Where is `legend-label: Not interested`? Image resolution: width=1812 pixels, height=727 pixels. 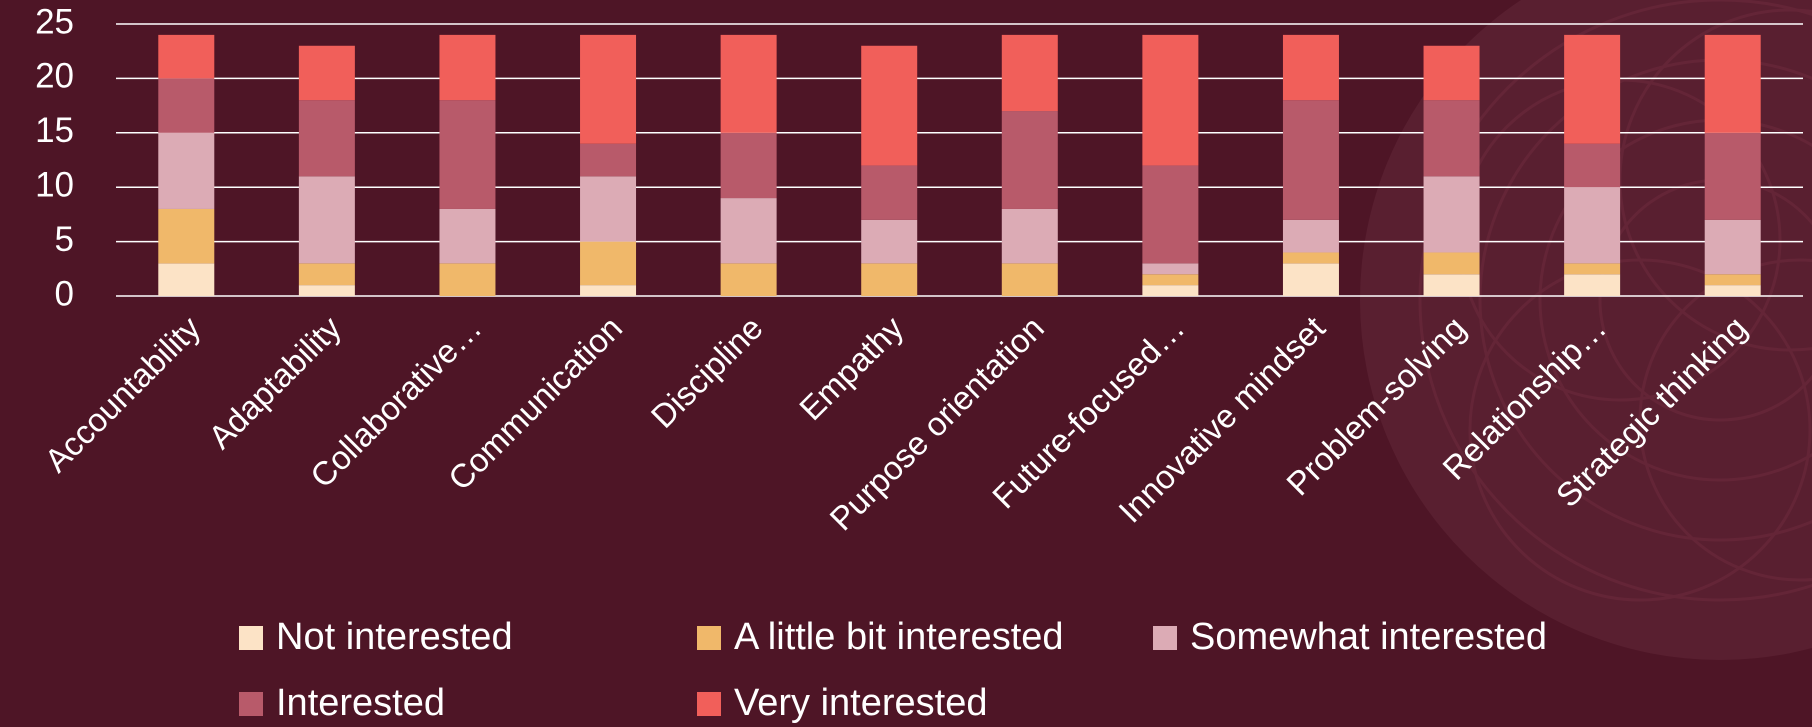 legend-label: Not interested is located at coordinates (394, 637).